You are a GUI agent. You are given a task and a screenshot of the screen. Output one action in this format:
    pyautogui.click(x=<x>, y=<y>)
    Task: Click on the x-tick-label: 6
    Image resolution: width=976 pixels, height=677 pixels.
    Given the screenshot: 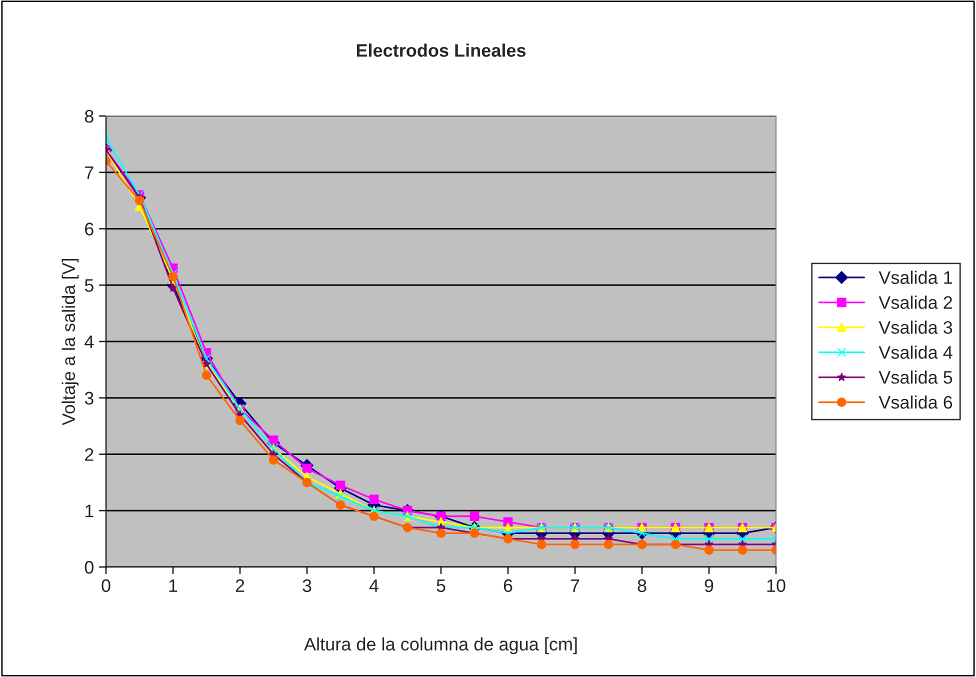 What is the action you would take?
    pyautogui.click(x=508, y=585)
    